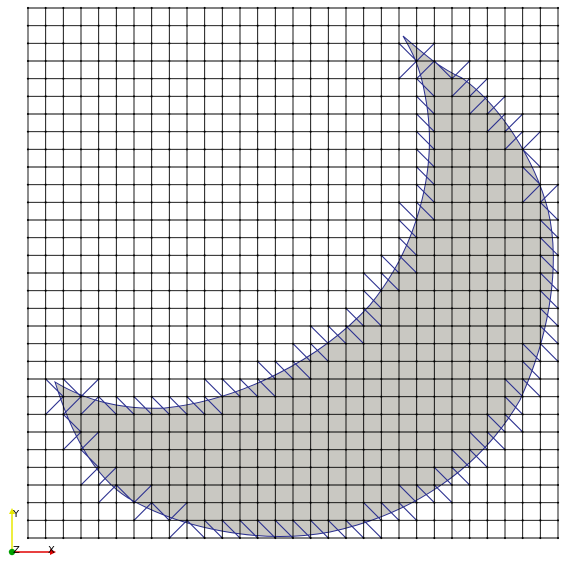  What do you see at coordinates (16, 550) in the screenshot?
I see `z-axis-label: Z` at bounding box center [16, 550].